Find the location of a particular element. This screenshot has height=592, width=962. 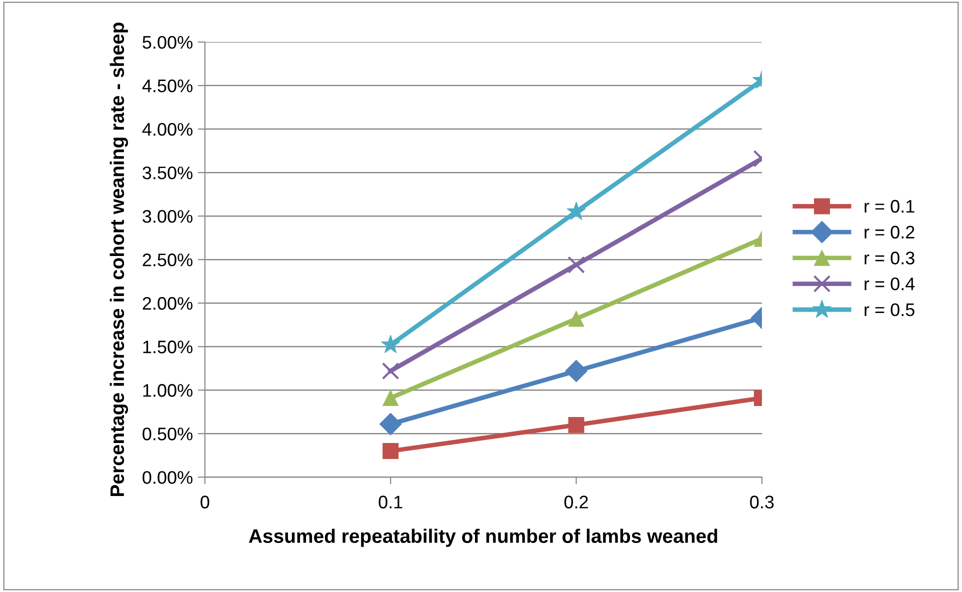

legend-label: r = 0.3 is located at coordinates (889, 258).